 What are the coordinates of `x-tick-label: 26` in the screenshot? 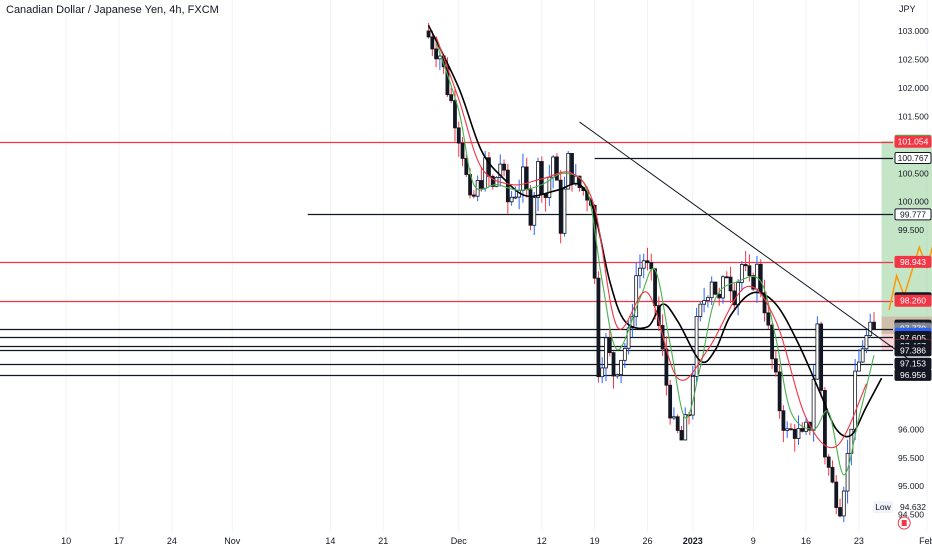 It's located at (647, 541).